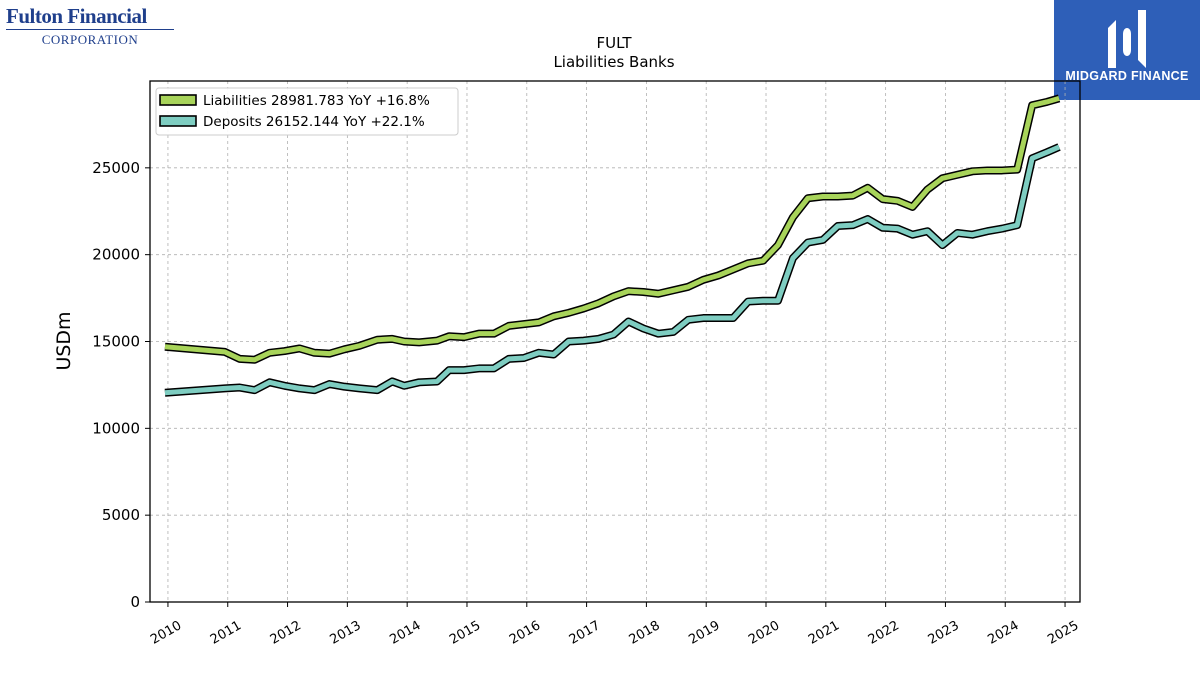  I want to click on fulton-logo-name: Fulton Financial, so click(76, 16).